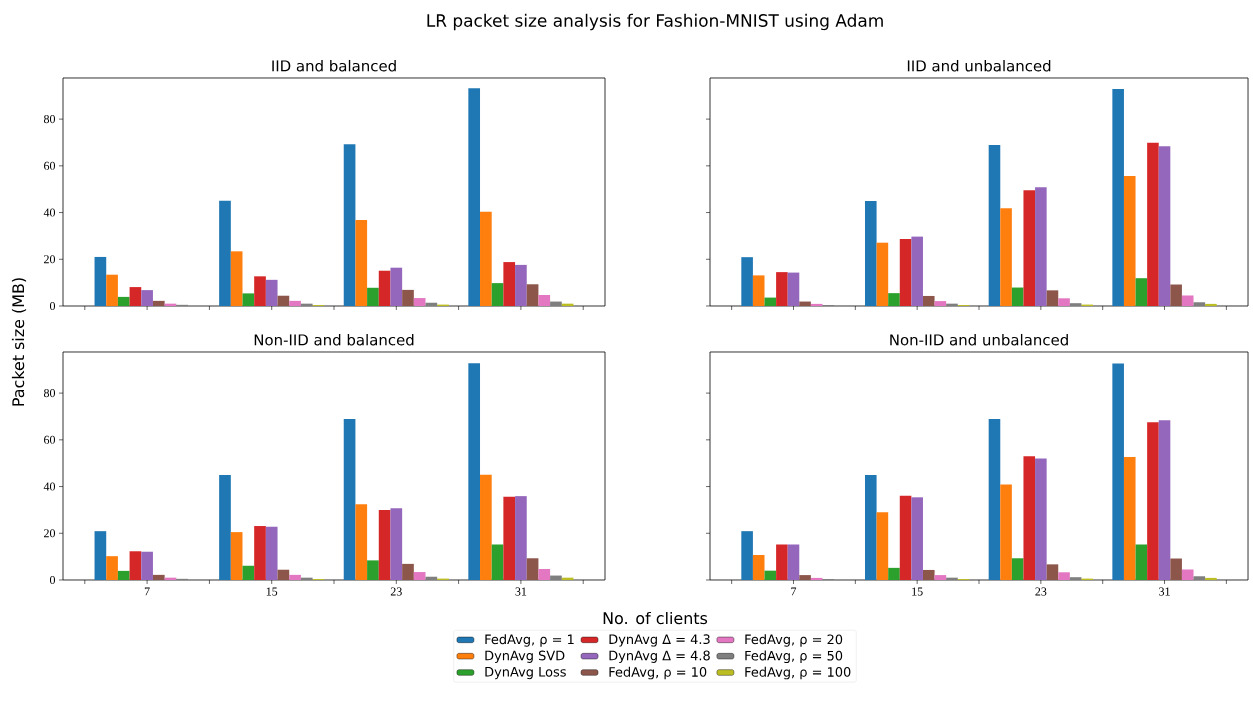 This screenshot has height=701, width=1253. Describe the element at coordinates (49, 212) in the screenshot. I see `y-tick-label: 40` at that location.